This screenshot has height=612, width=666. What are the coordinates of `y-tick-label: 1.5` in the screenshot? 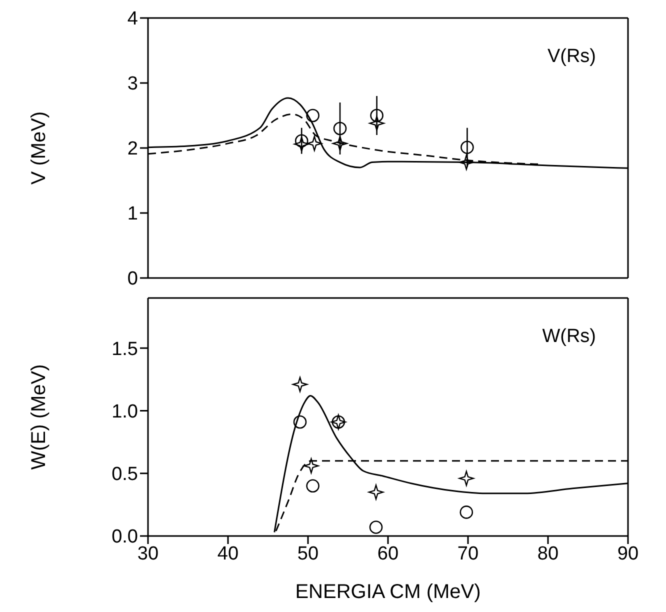 It's located at (125, 349).